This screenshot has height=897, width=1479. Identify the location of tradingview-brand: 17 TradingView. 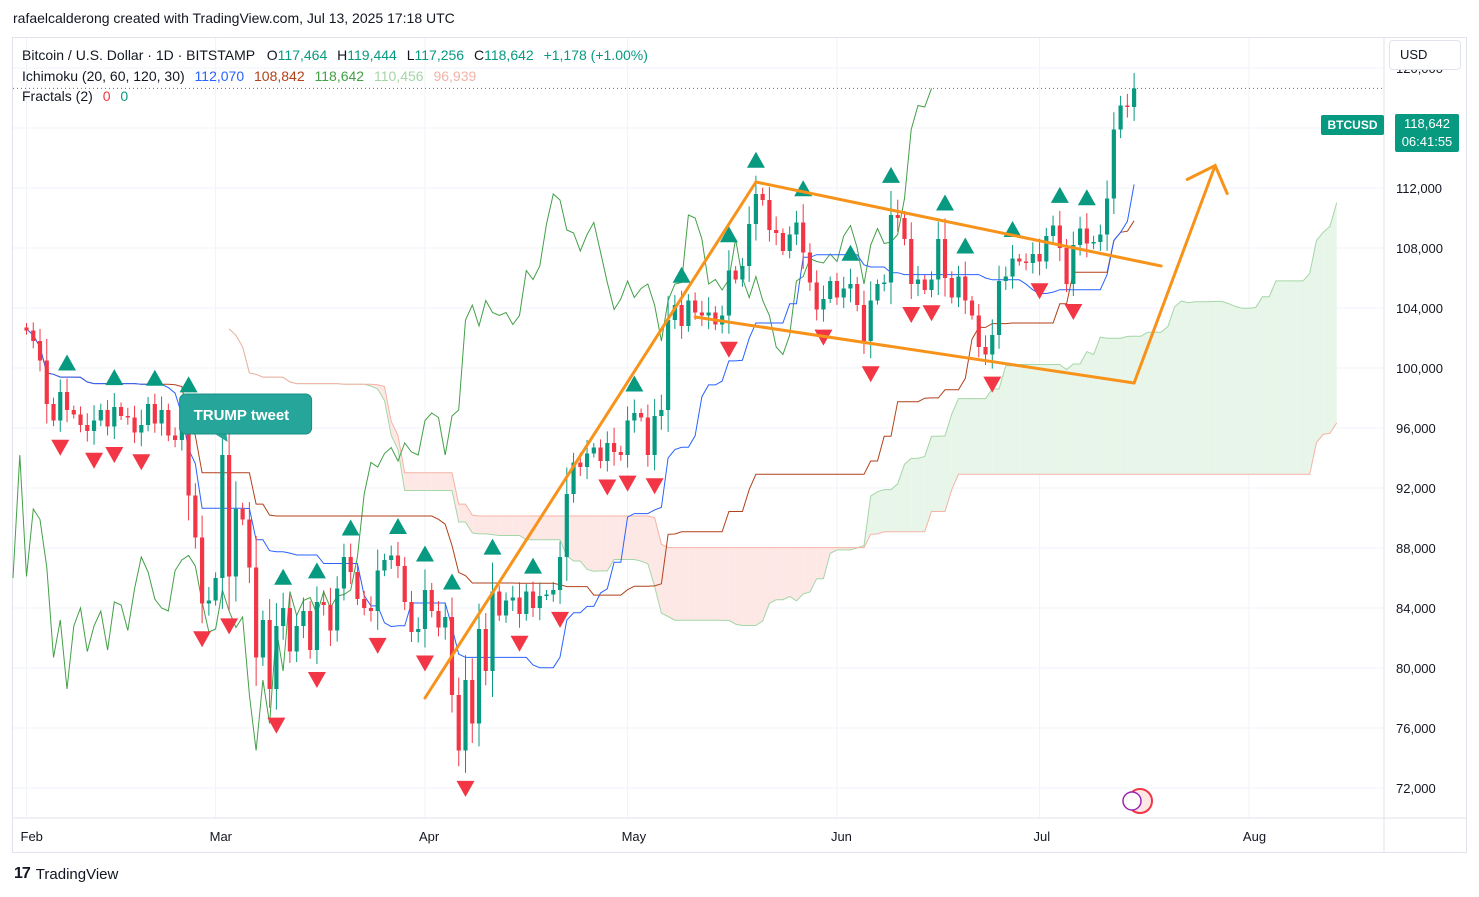
(66, 874).